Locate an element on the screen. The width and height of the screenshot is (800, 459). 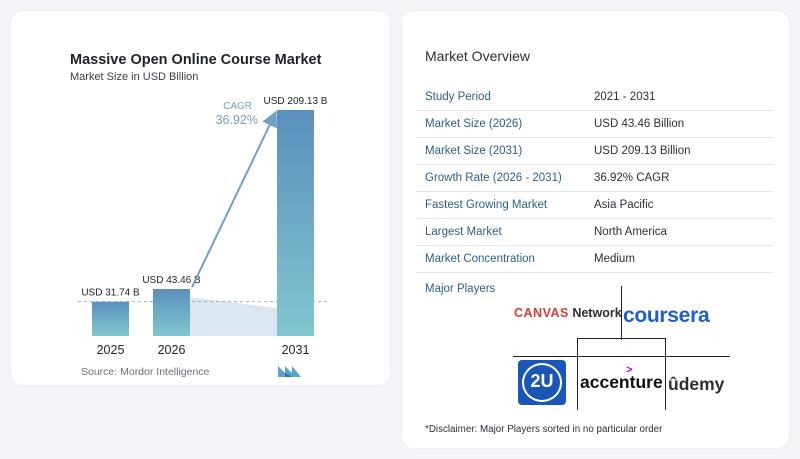
table-row: Market Size (2031) USD 209.13 Billion is located at coordinates (594, 151).